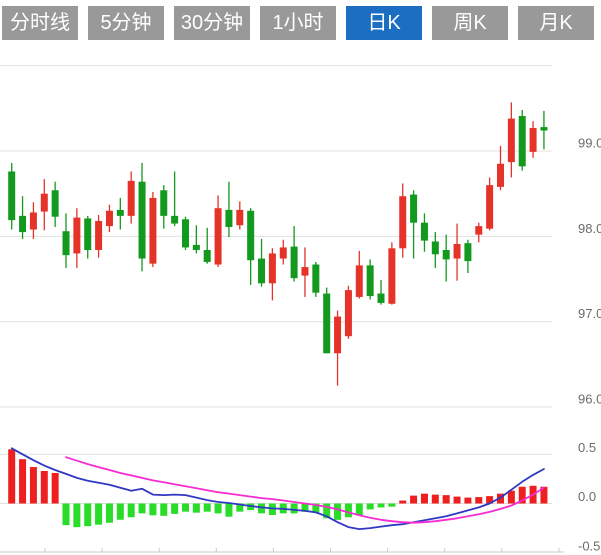 The image size is (601, 555). I want to click on tab-0: 分时线, so click(40, 23).